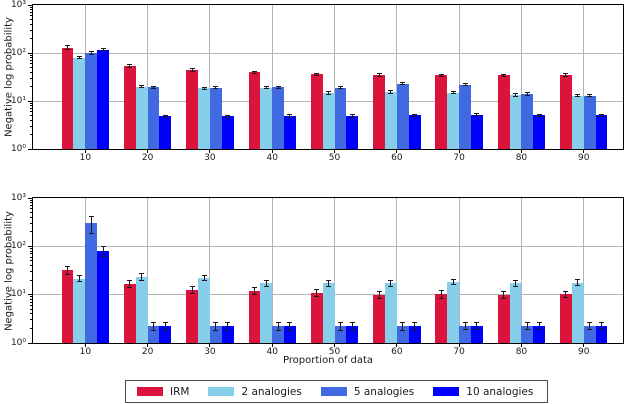 The height and width of the screenshot is (404, 640). What do you see at coordinates (584, 158) in the screenshot?
I see `x-tick-label: 90` at bounding box center [584, 158].